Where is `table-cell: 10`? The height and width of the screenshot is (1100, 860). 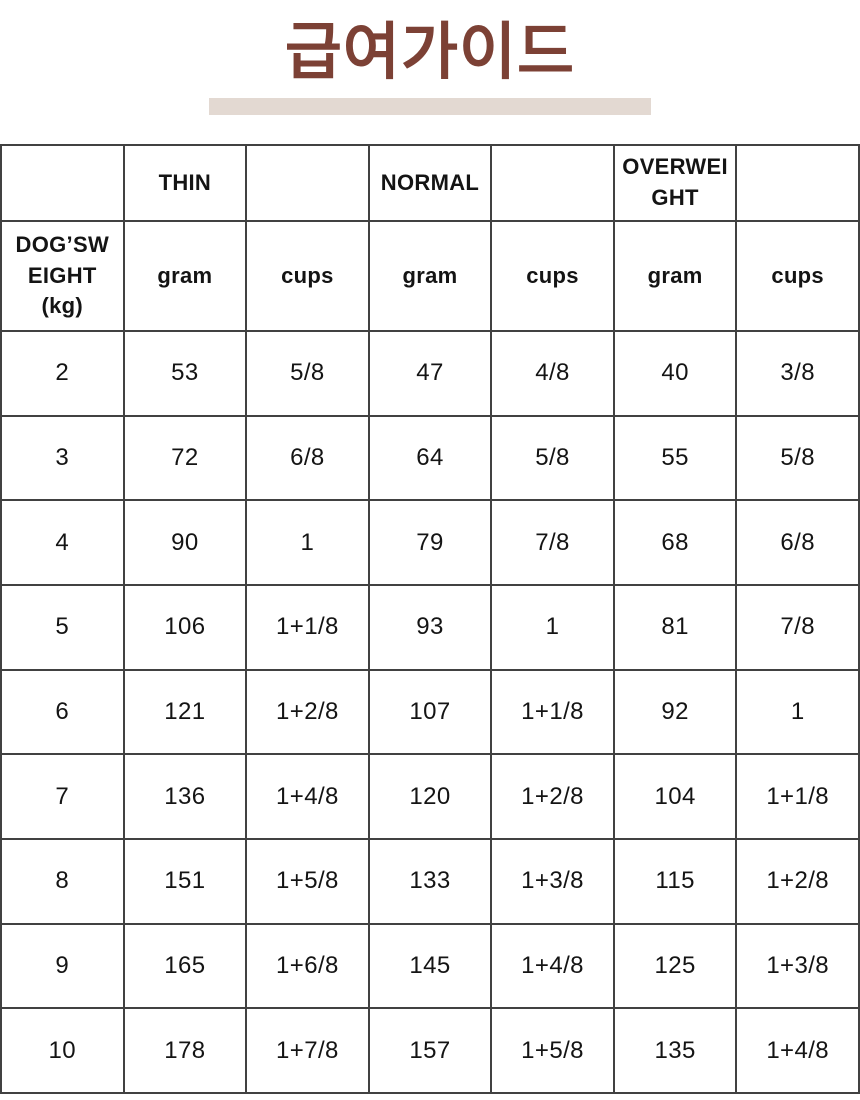
table-cell: 10 is located at coordinates (62, 1050).